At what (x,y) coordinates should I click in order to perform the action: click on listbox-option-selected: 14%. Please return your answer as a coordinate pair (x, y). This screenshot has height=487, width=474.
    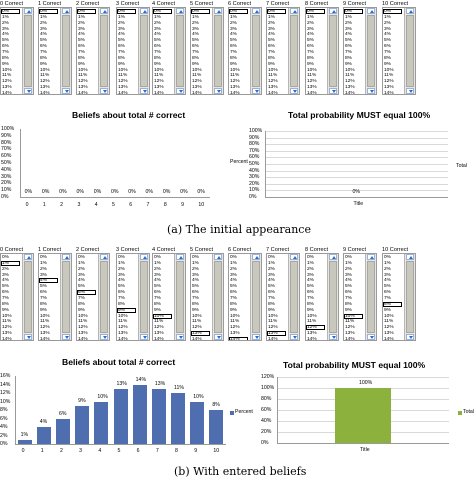
    Looking at the image, I should click on (239, 338).